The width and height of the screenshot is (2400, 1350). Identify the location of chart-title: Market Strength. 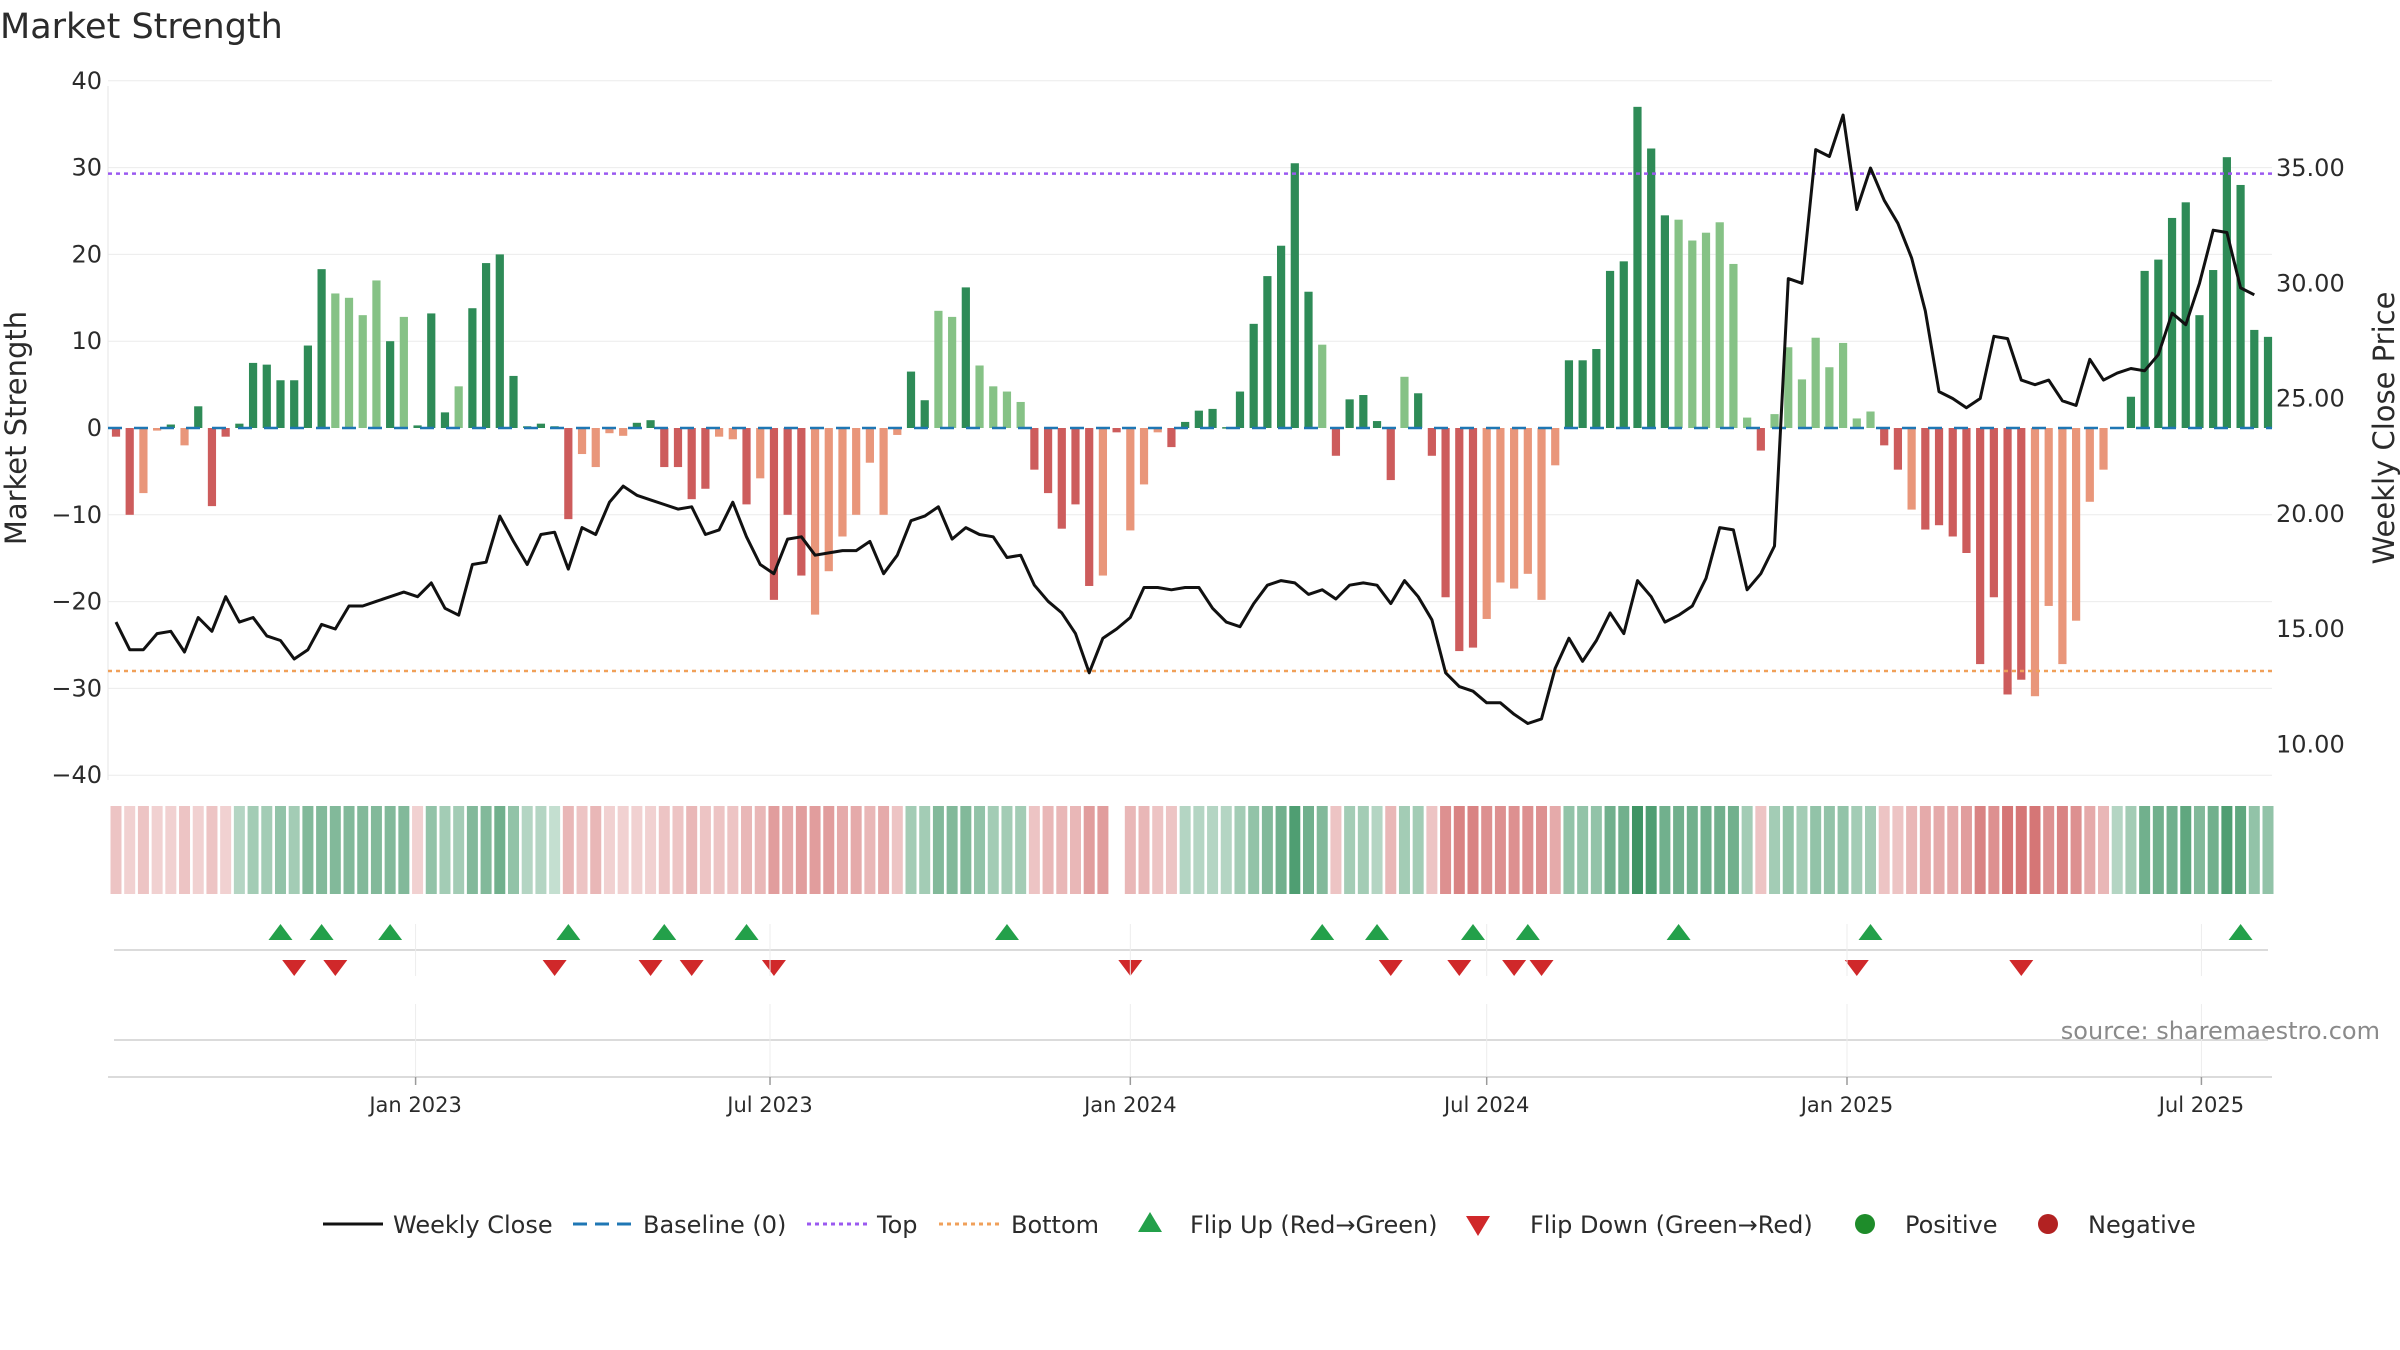
(141, 27).